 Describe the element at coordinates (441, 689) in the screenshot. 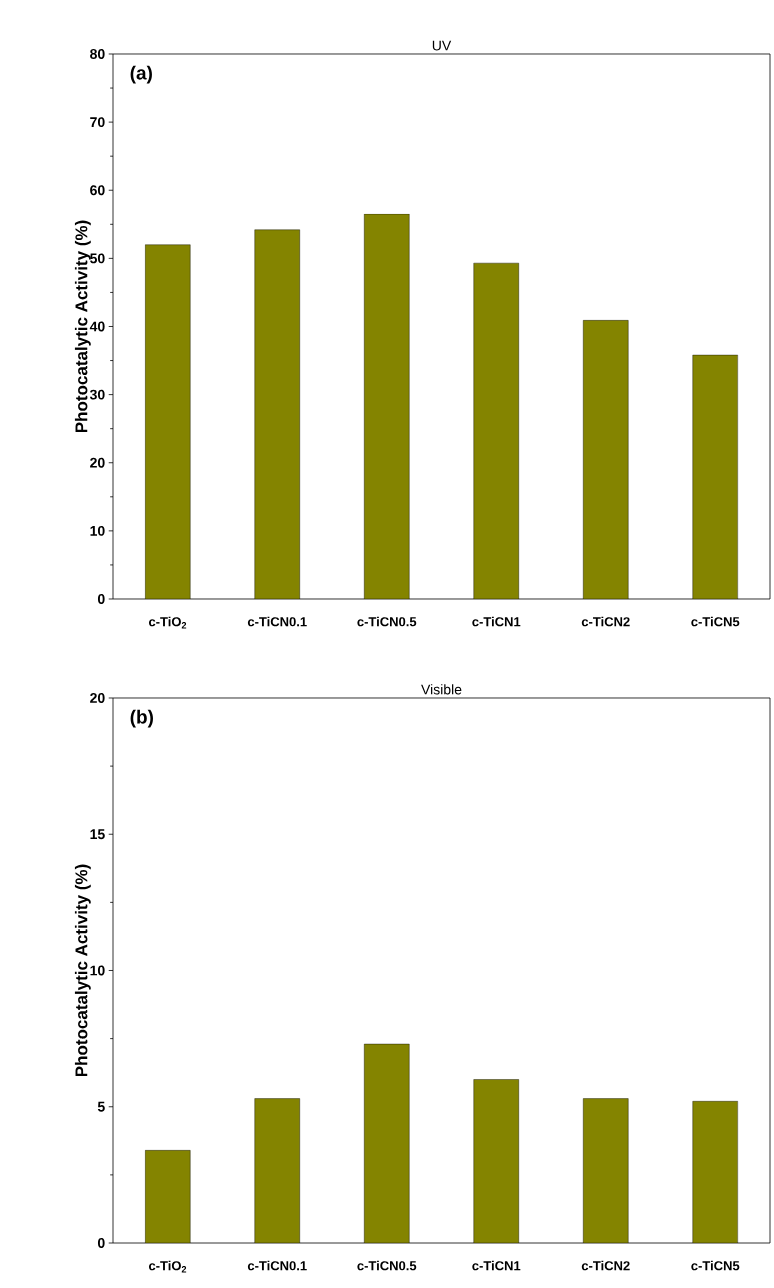

I see `chart-title: Visible` at that location.